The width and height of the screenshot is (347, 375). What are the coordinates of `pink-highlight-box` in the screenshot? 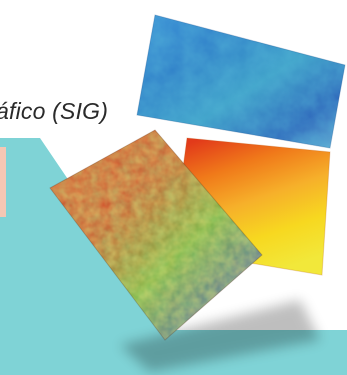 It's located at (3, 182).